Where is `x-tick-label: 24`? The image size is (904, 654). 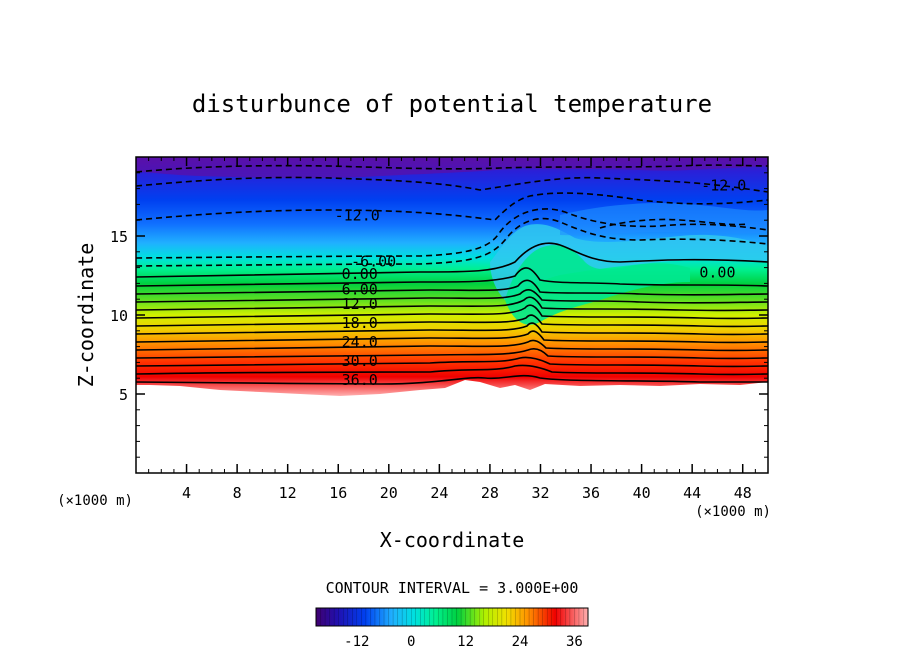 x-tick-label: 24 is located at coordinates (439, 493).